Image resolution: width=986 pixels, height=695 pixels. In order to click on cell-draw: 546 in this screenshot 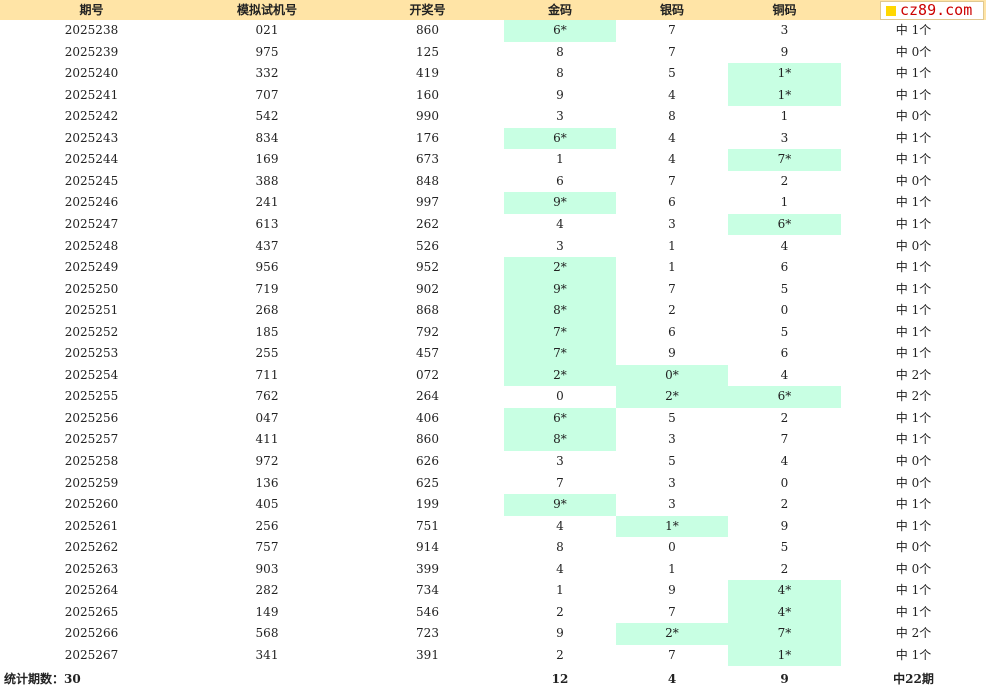, I will do `click(427, 611)`.